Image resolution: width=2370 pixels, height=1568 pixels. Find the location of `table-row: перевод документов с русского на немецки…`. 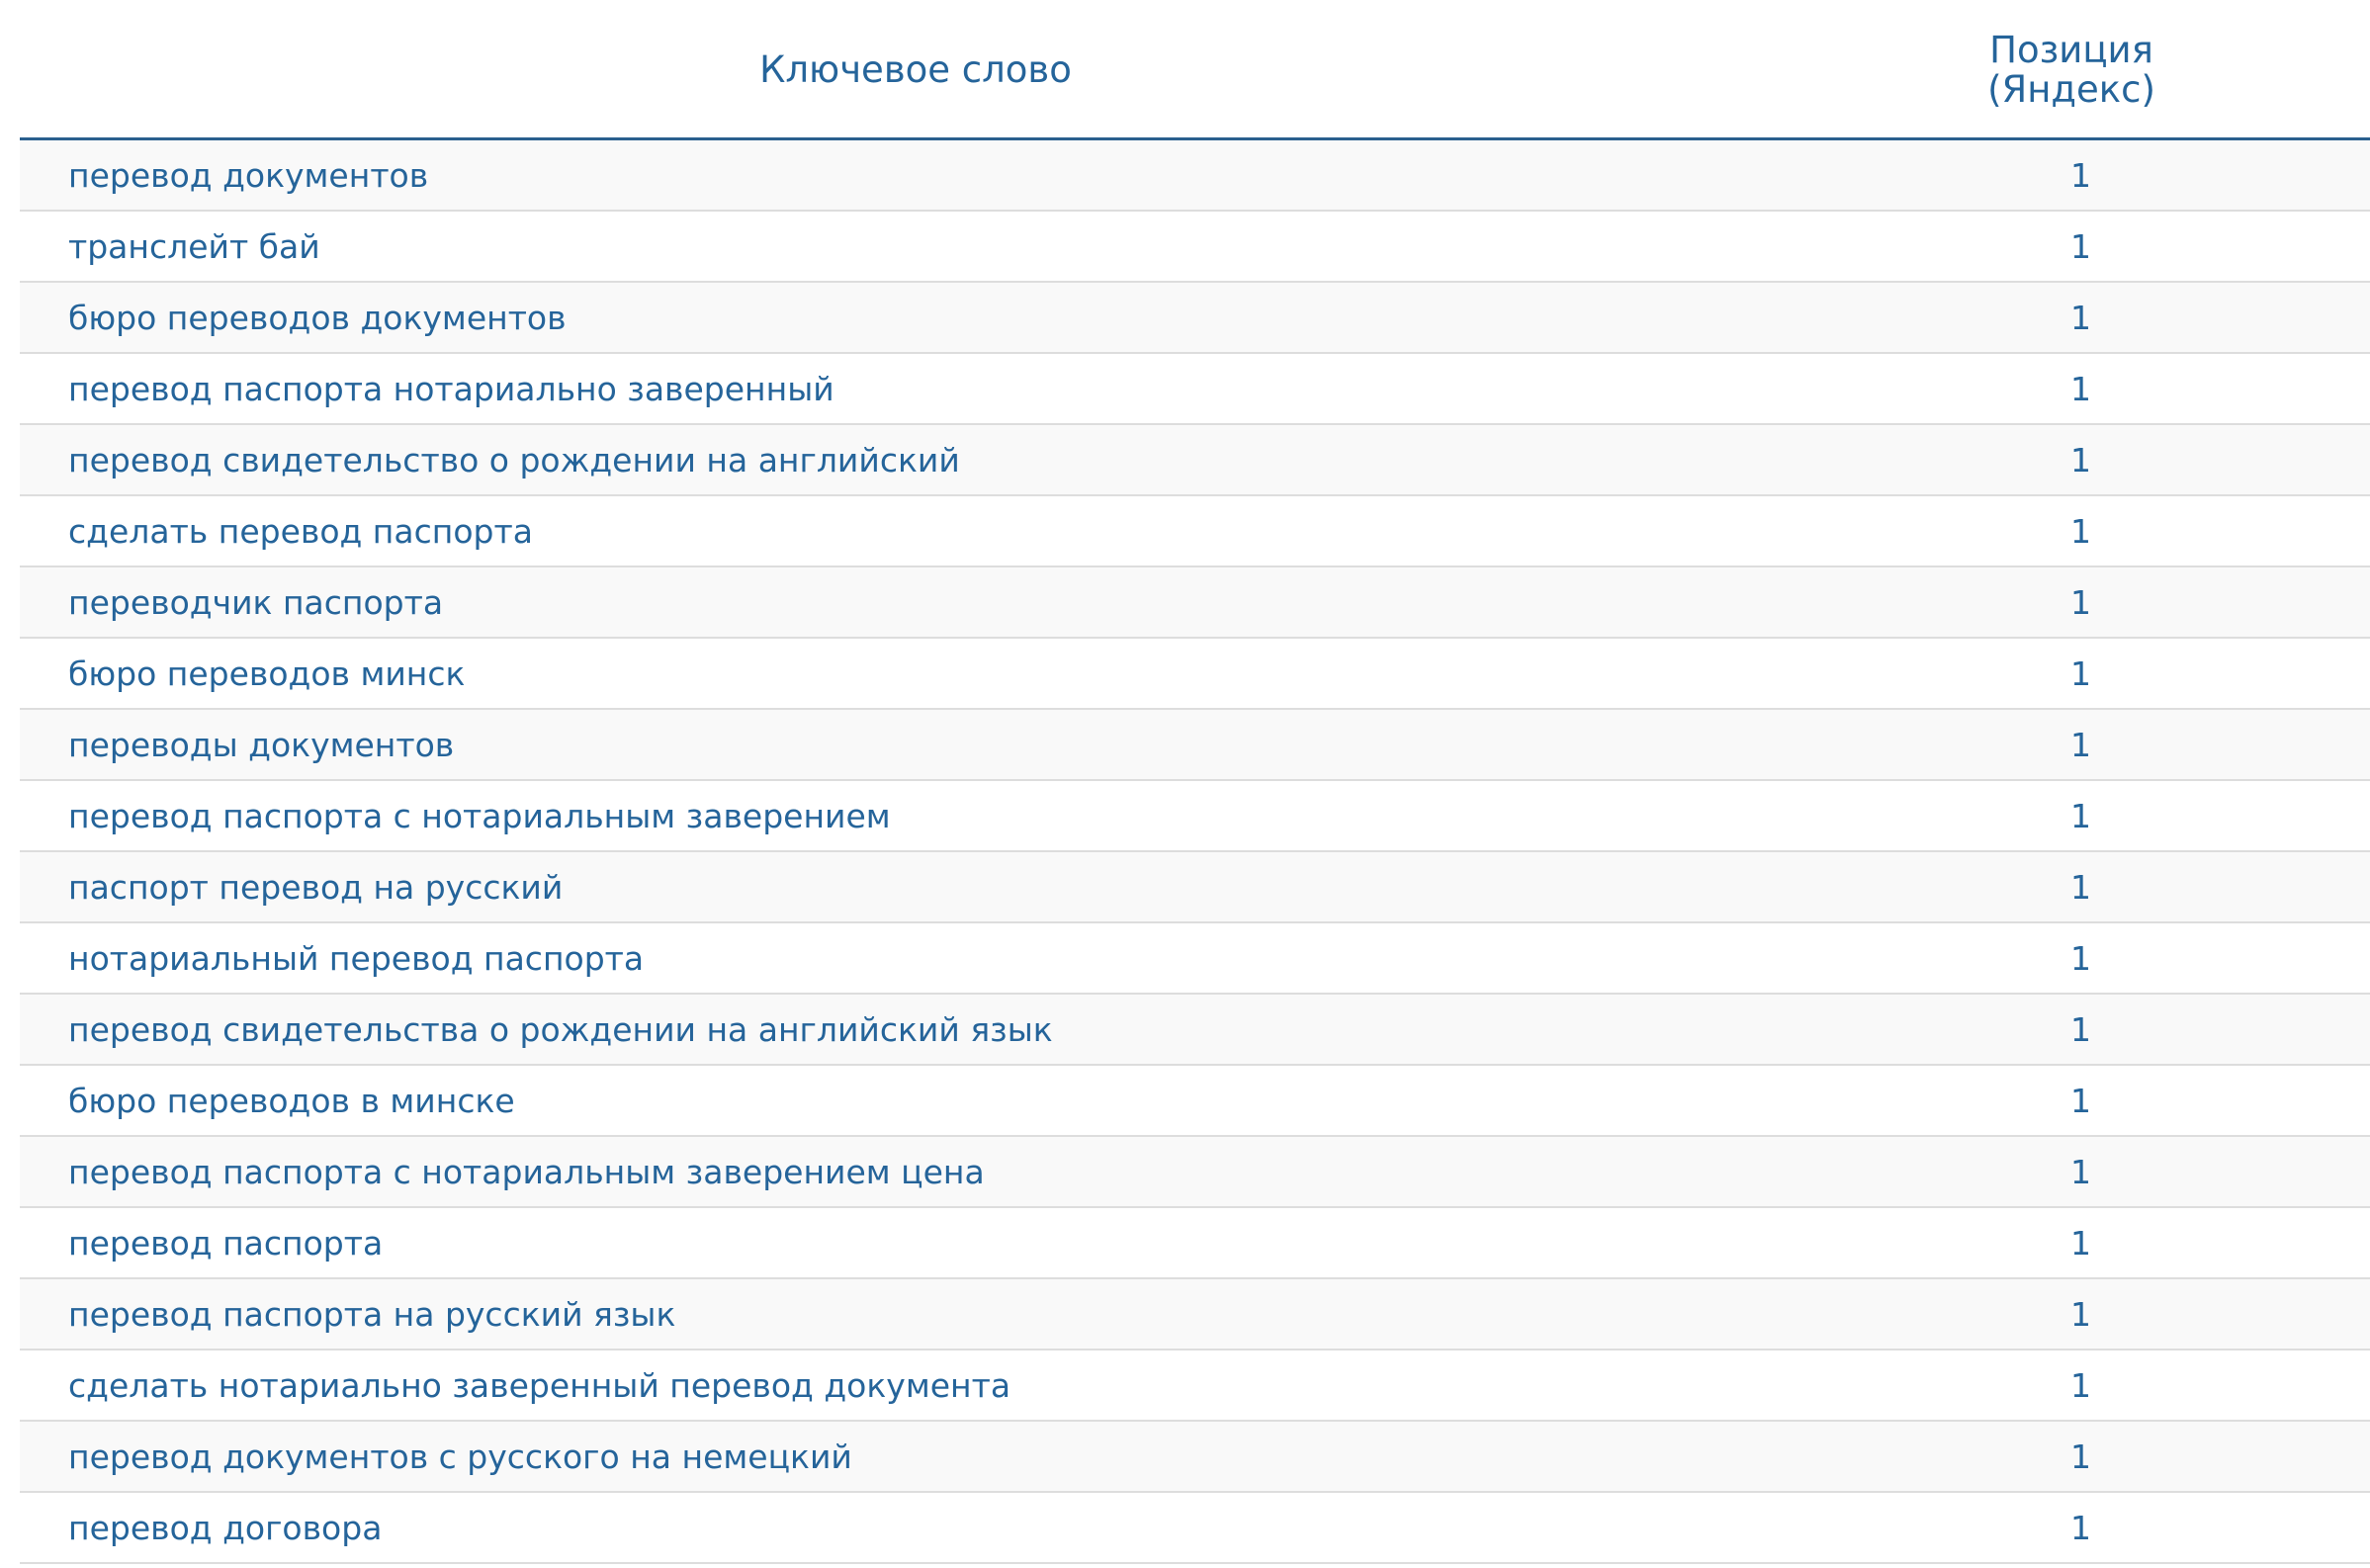

table-row: перевод документов с русского на немецки… is located at coordinates (1195, 1457).